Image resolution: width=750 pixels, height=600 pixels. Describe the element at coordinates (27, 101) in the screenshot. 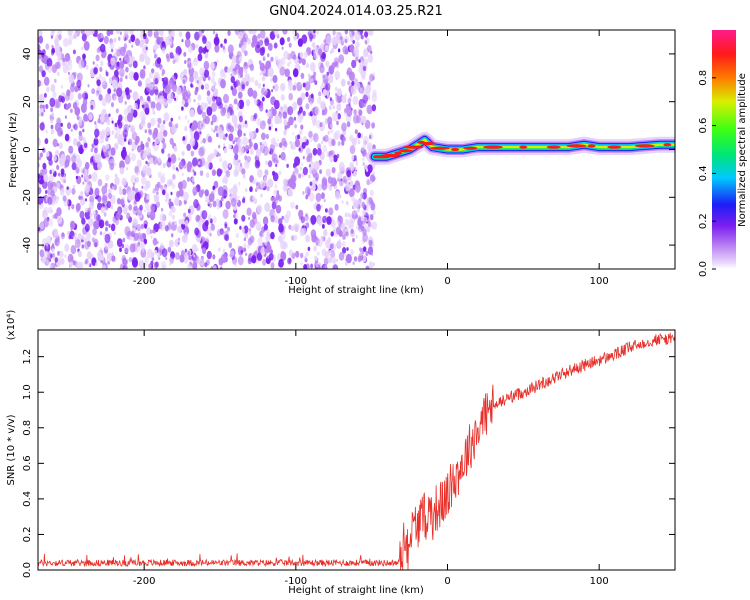

I see `y-tick-label: 20` at that location.